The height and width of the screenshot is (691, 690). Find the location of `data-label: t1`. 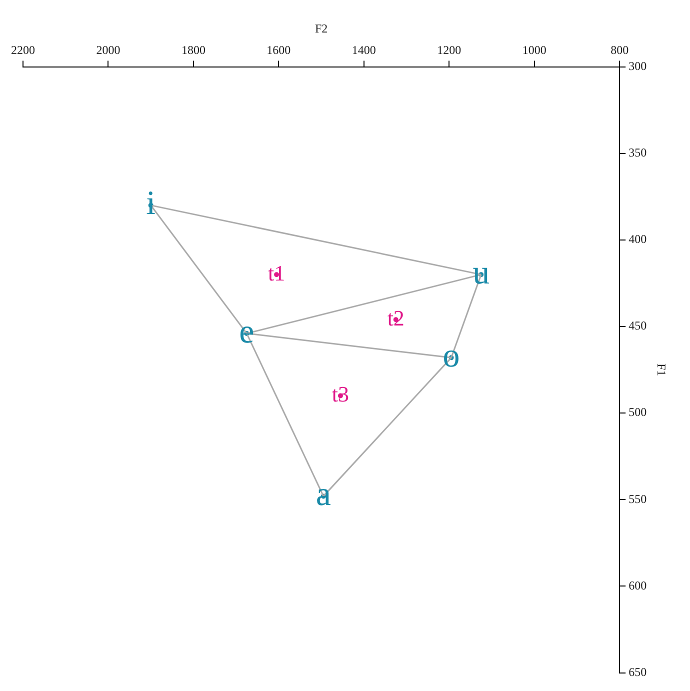

data-label: t1 is located at coordinates (277, 273).